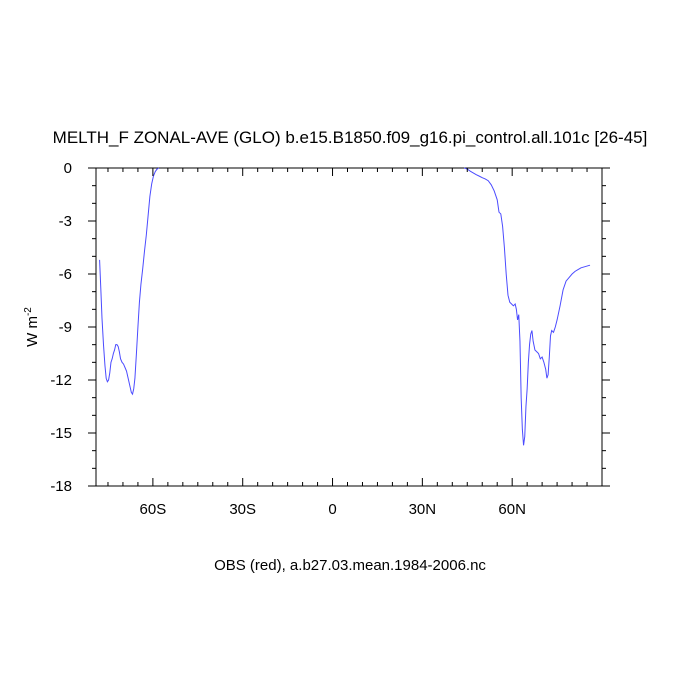 The height and width of the screenshot is (700, 700). What do you see at coordinates (32, 331) in the screenshot?
I see `y-axis-label-units: W m` at bounding box center [32, 331].